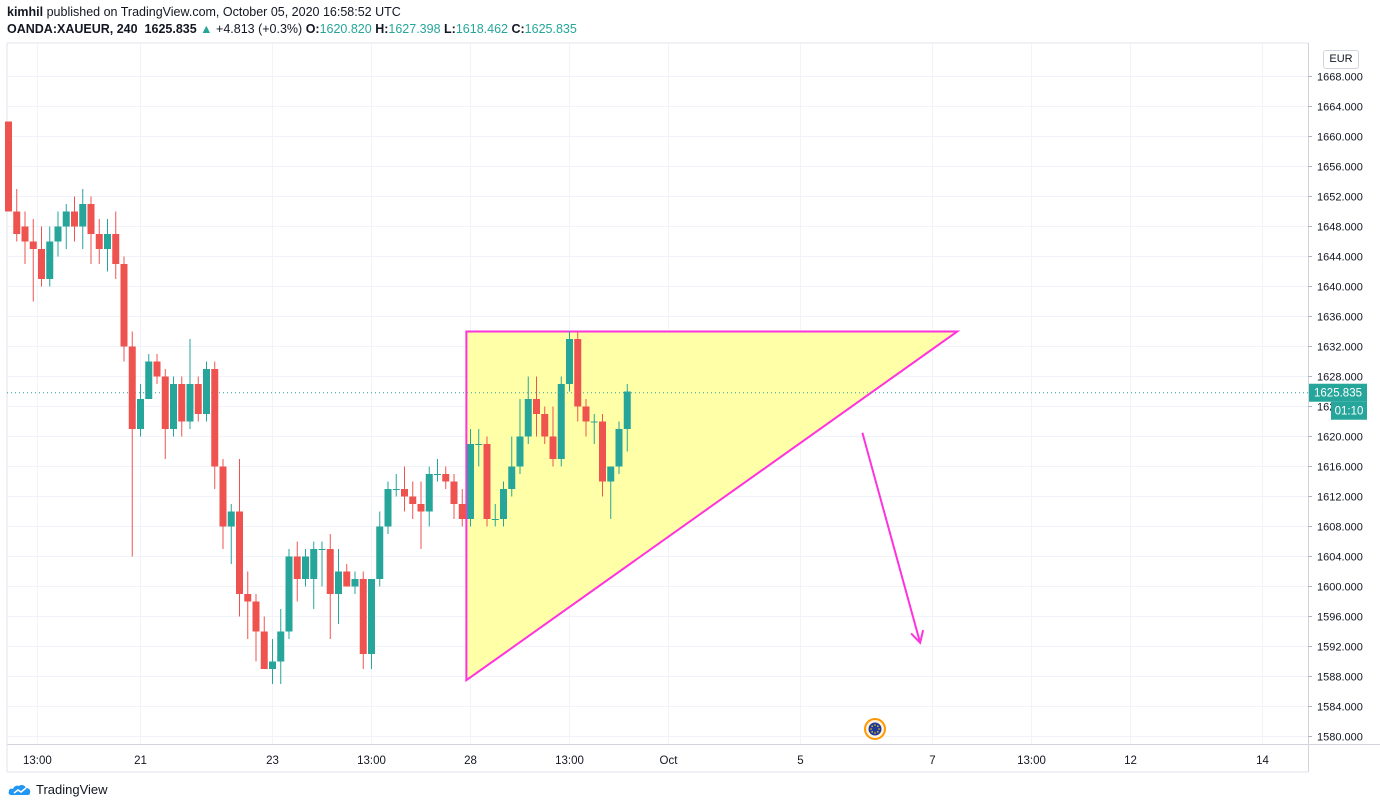 Image resolution: width=1380 pixels, height=810 pixels. I want to click on price-tick-label: 1596.000, so click(1340, 618).